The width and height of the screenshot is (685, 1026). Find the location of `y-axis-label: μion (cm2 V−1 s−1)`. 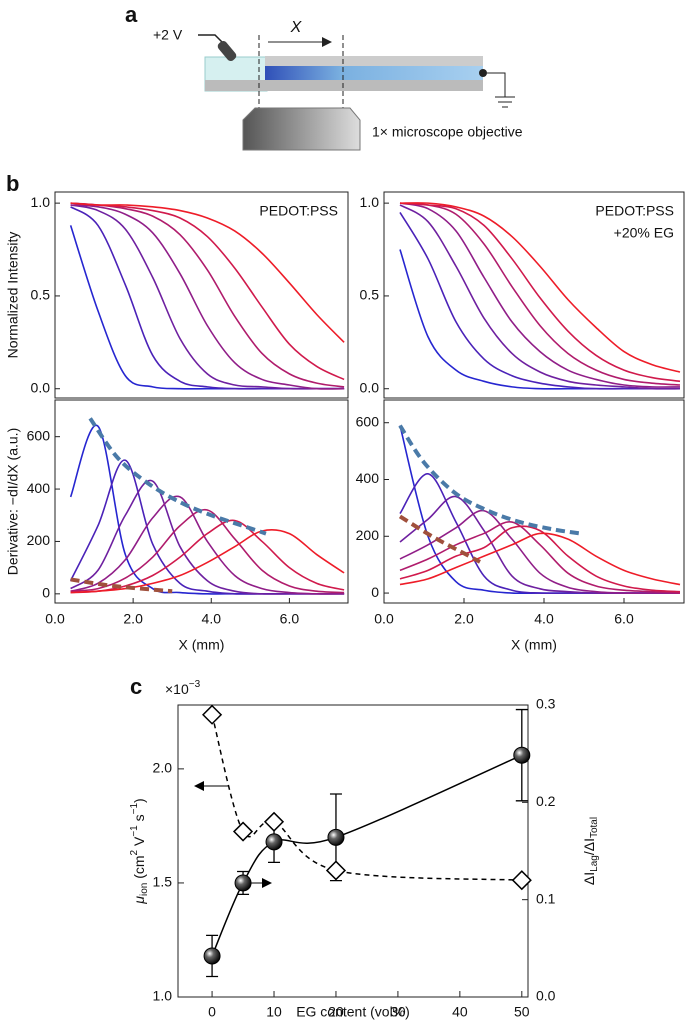

y-axis-label: μion (cm2 V−1 s−1) is located at coordinates (139, 851).